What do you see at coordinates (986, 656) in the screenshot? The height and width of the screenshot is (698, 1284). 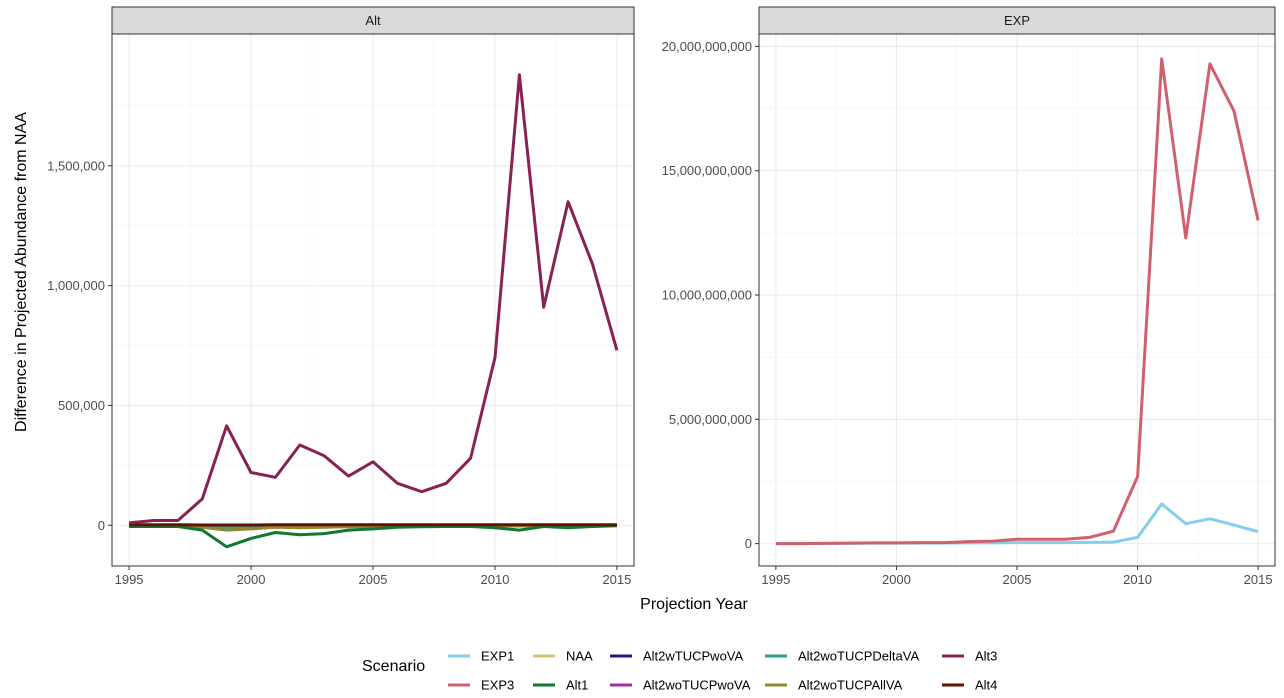 I see `legend-label: Alt3` at bounding box center [986, 656].